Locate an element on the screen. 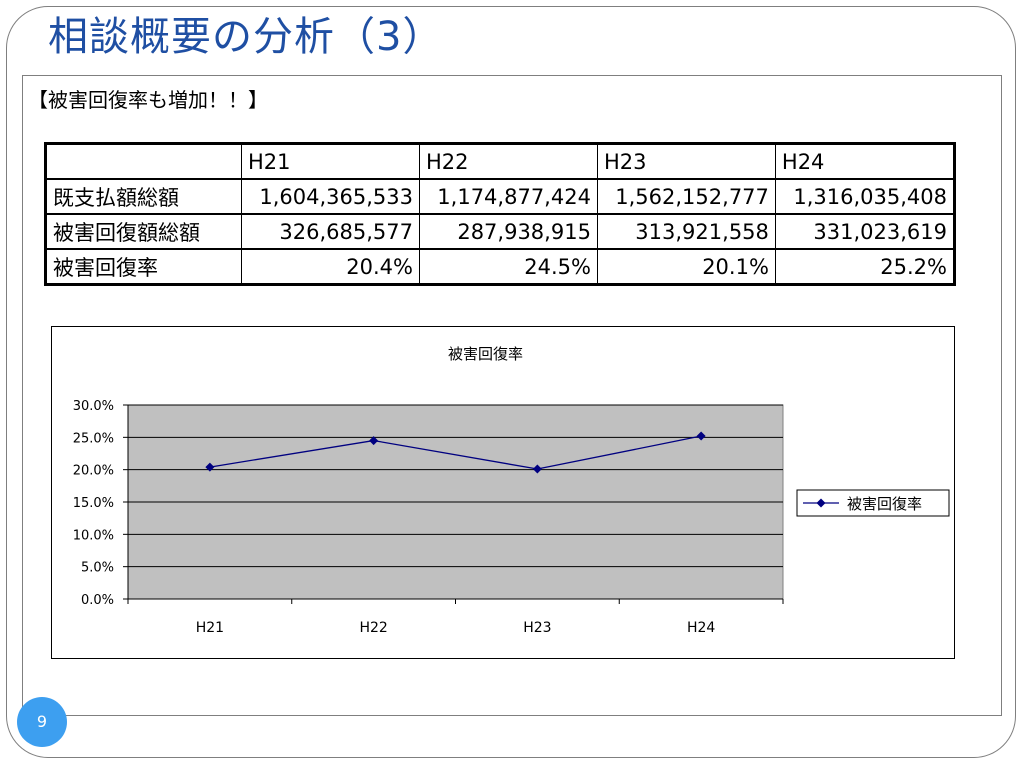 Image resolution: width=1024 pixels, height=768 pixels. table-cell: 20.1% is located at coordinates (686, 266).